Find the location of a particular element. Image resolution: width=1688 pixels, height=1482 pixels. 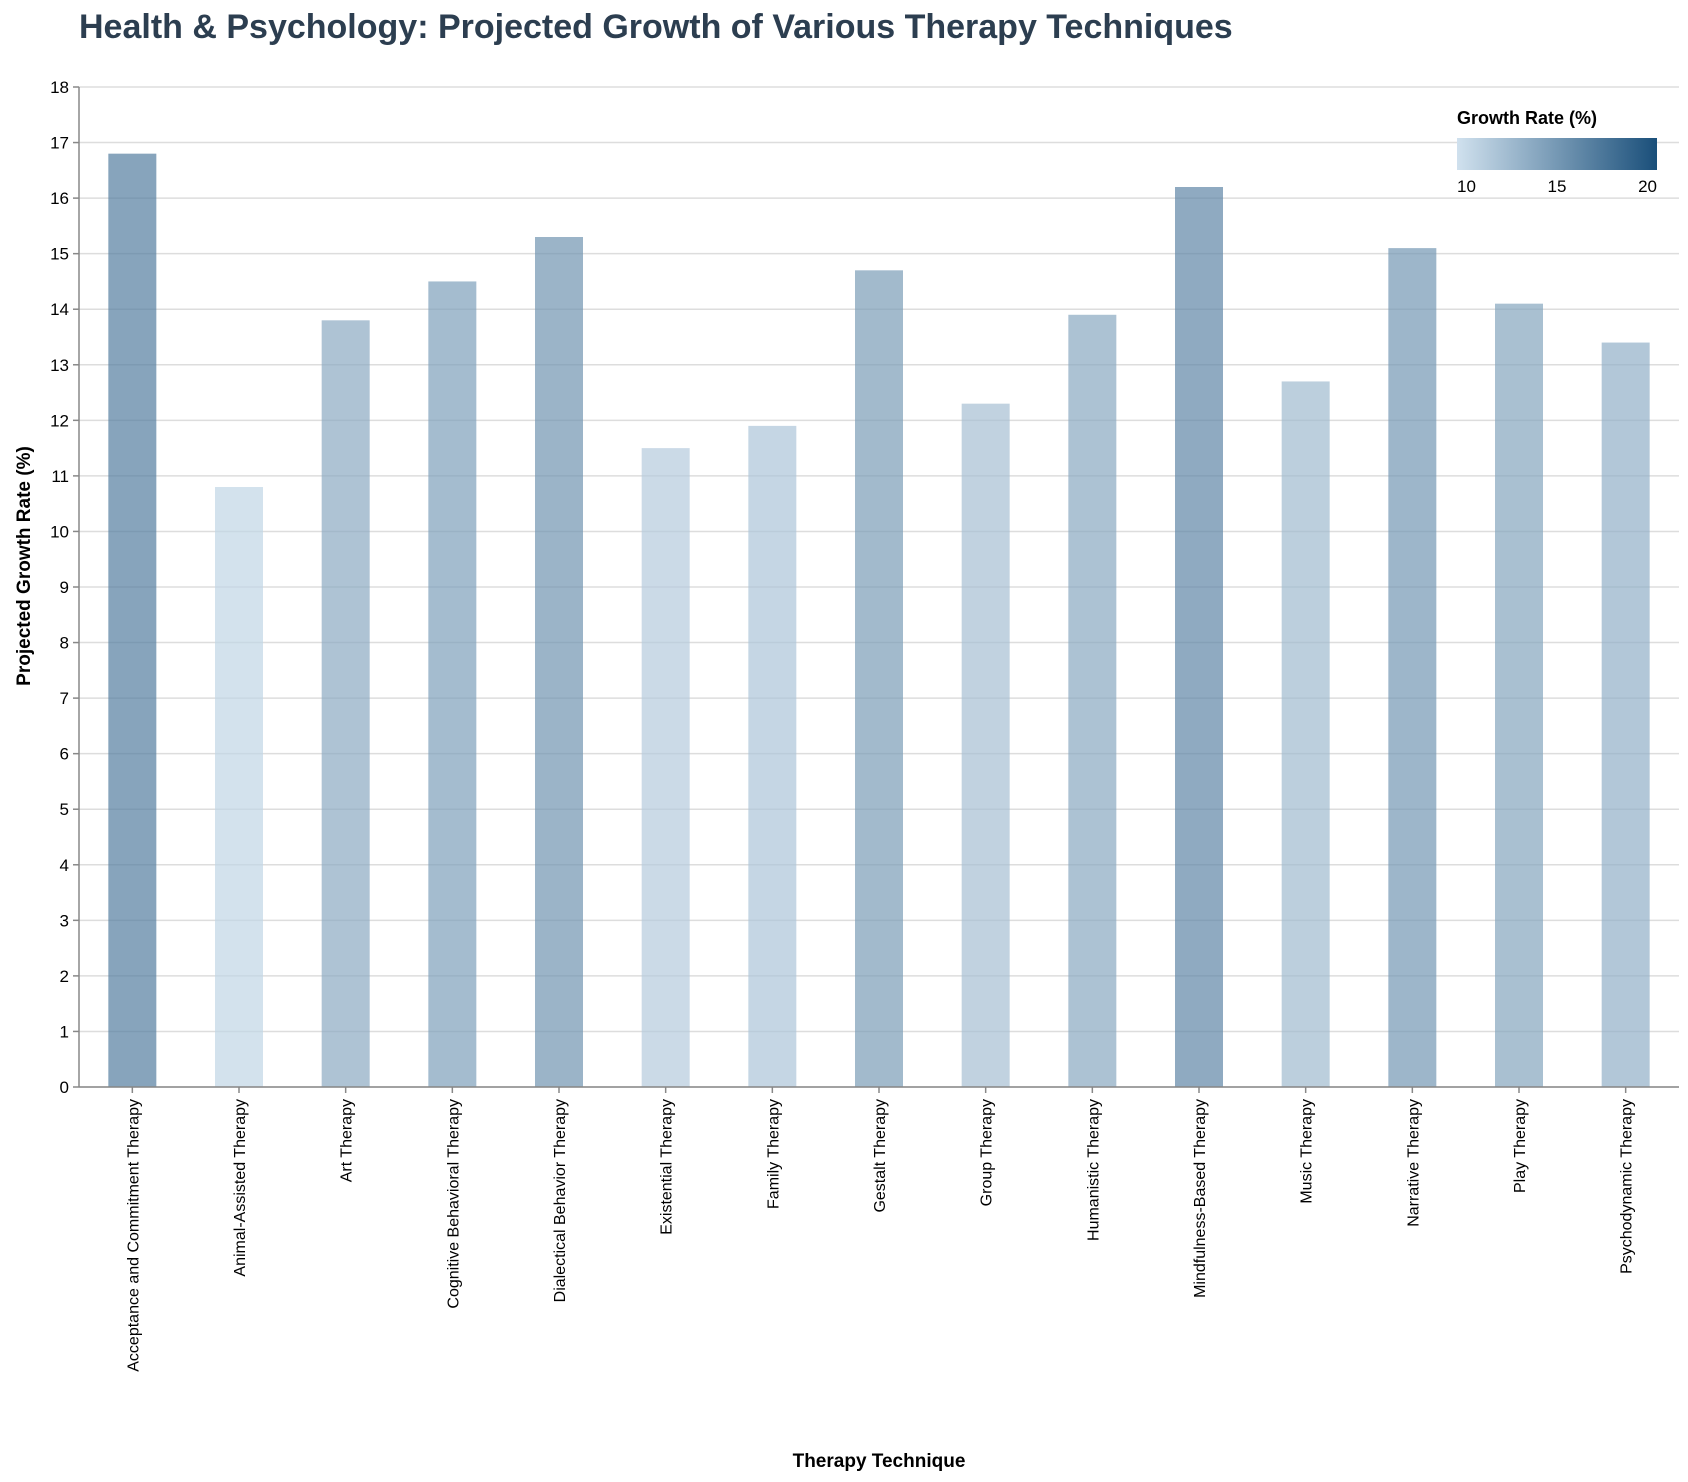

x-tick-label: Cognitive Behavioral Therapy is located at coordinates (453, 1204).